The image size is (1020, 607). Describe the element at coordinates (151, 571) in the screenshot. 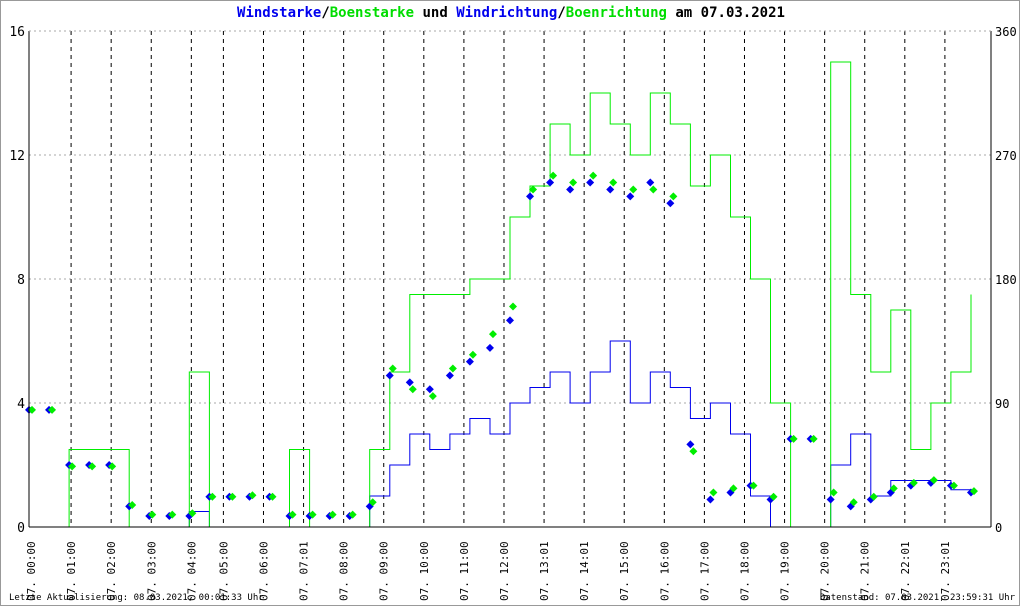

I see `x-tick-label: 07. 03:00` at that location.